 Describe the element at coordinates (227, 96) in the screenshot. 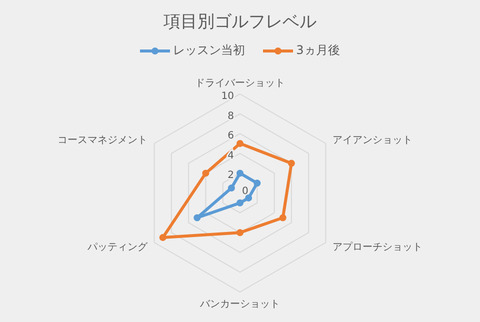

I see `y-tick-label: 10` at that location.